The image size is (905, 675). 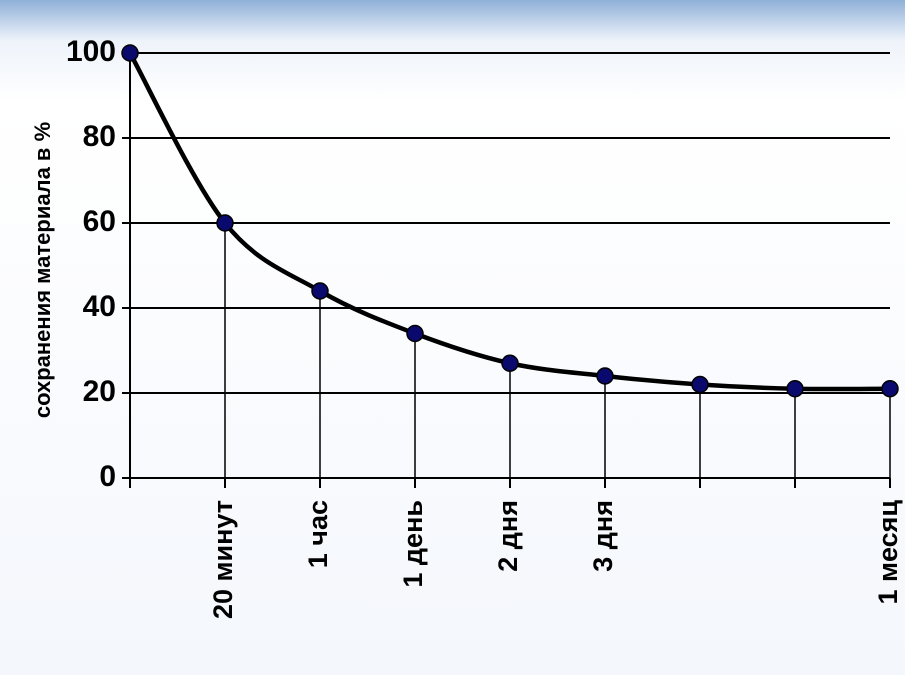 I want to click on y-tick-label: 60, so click(x=99, y=221).